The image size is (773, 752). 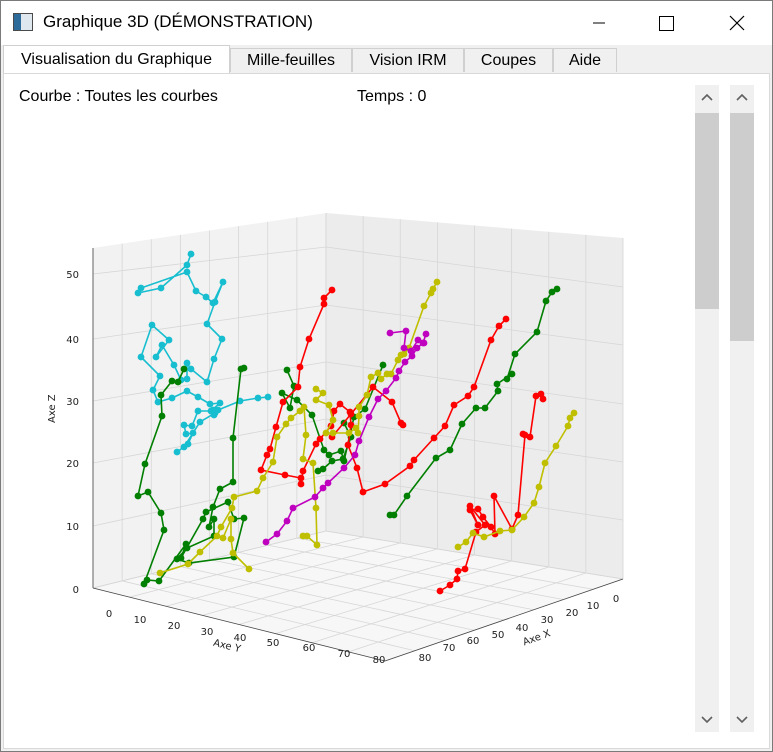 I want to click on tab-mille-feuilles: Mille-feuilles, so click(x=291, y=60).